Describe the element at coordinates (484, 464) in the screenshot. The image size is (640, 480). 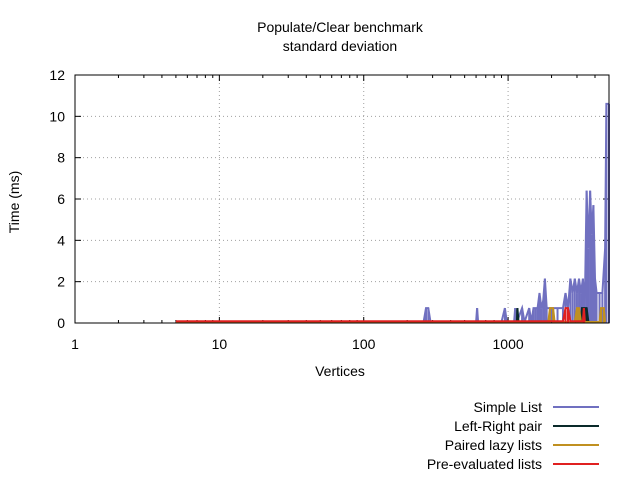
I see `legend-label: Pre-evaluated lists` at that location.